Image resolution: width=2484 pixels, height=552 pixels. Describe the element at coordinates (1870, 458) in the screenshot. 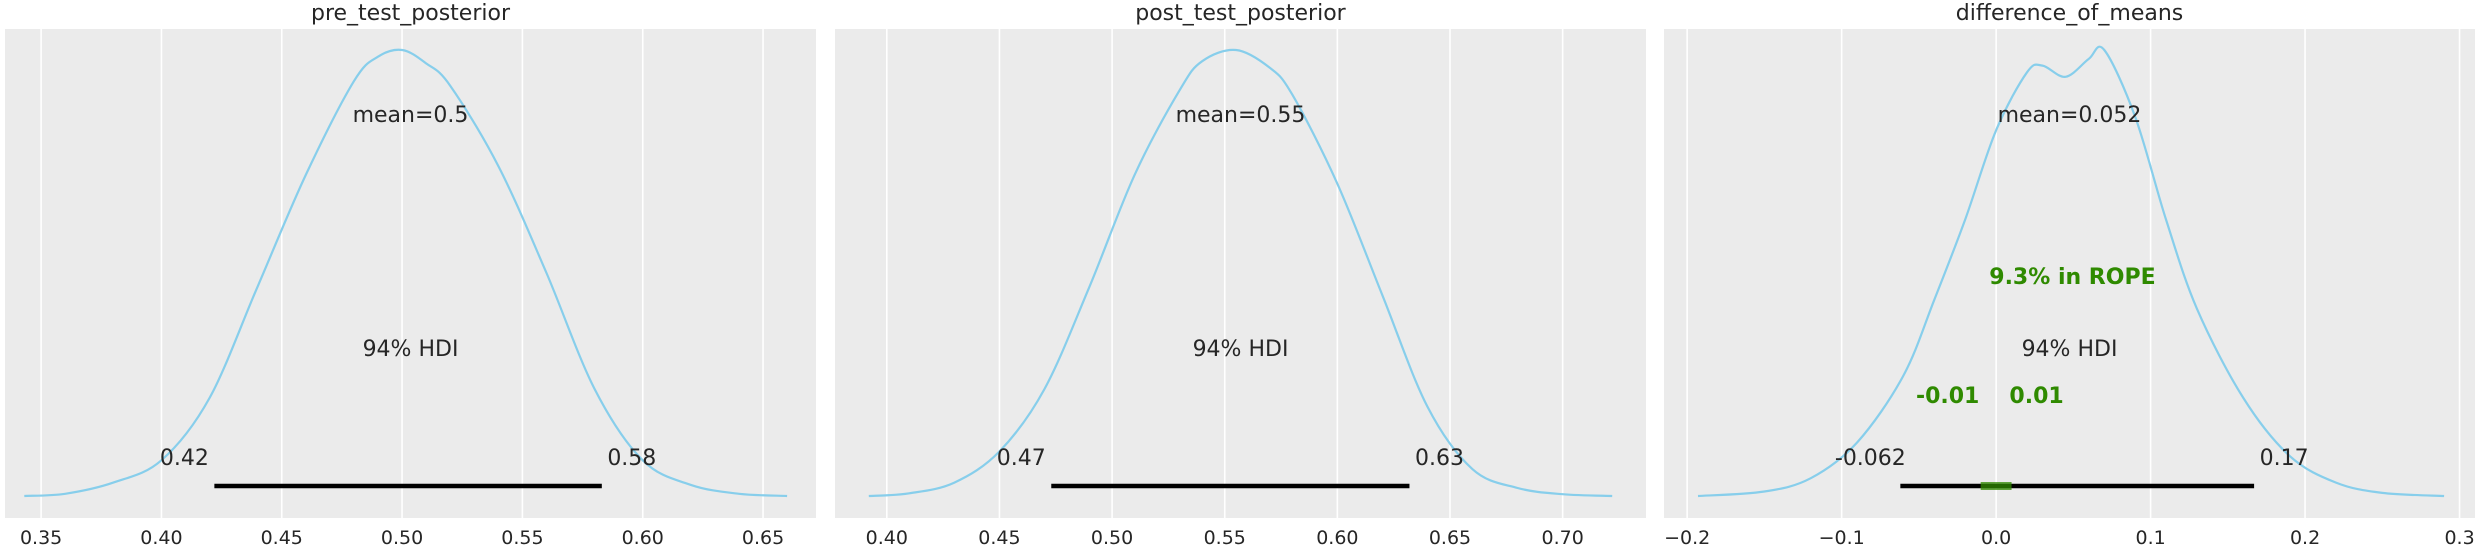

I see `hdi-low-label: -0.062` at that location.